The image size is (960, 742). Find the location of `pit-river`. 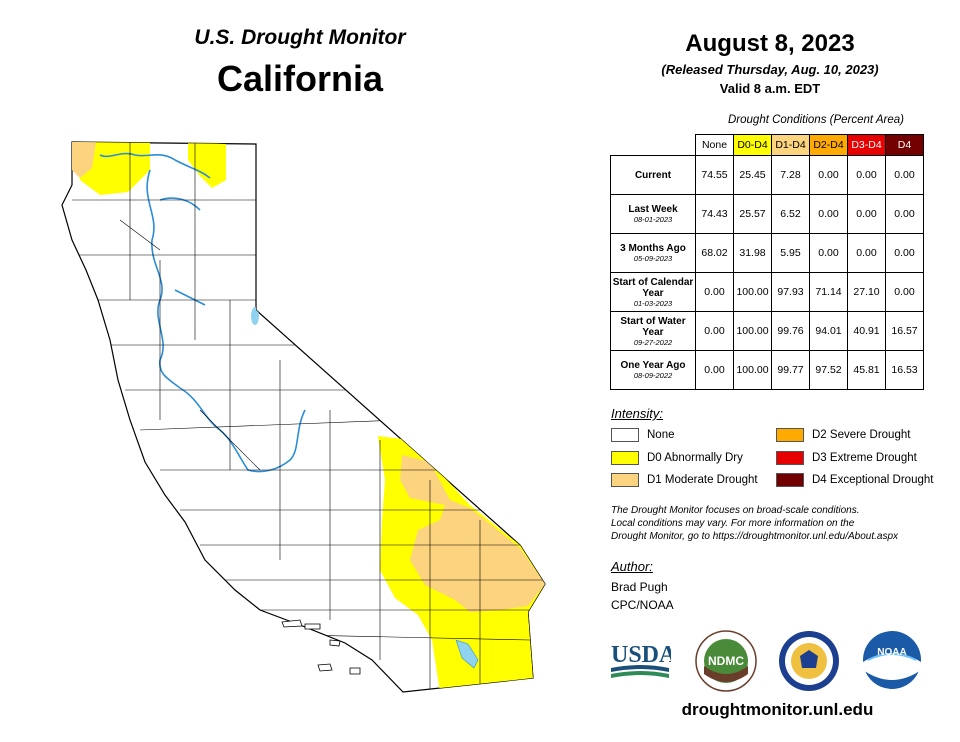

pit-river is located at coordinates (180, 204).